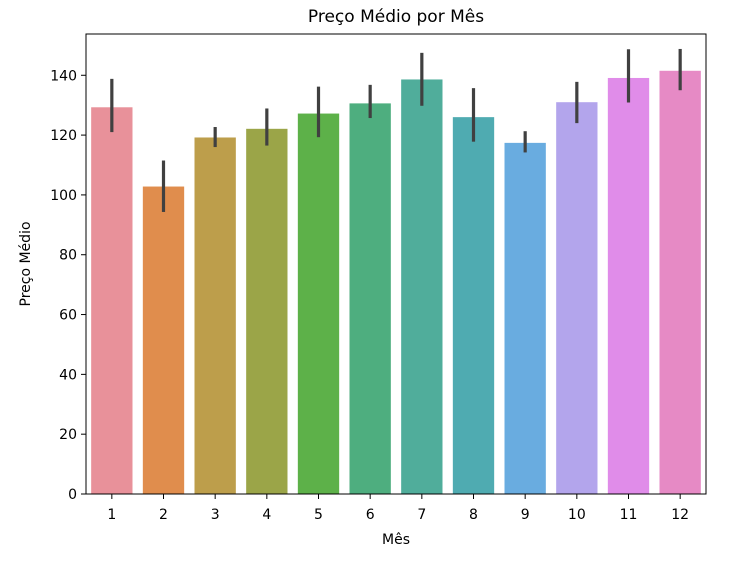  Describe the element at coordinates (318, 515) in the screenshot. I see `x-tick-label: 5` at that location.